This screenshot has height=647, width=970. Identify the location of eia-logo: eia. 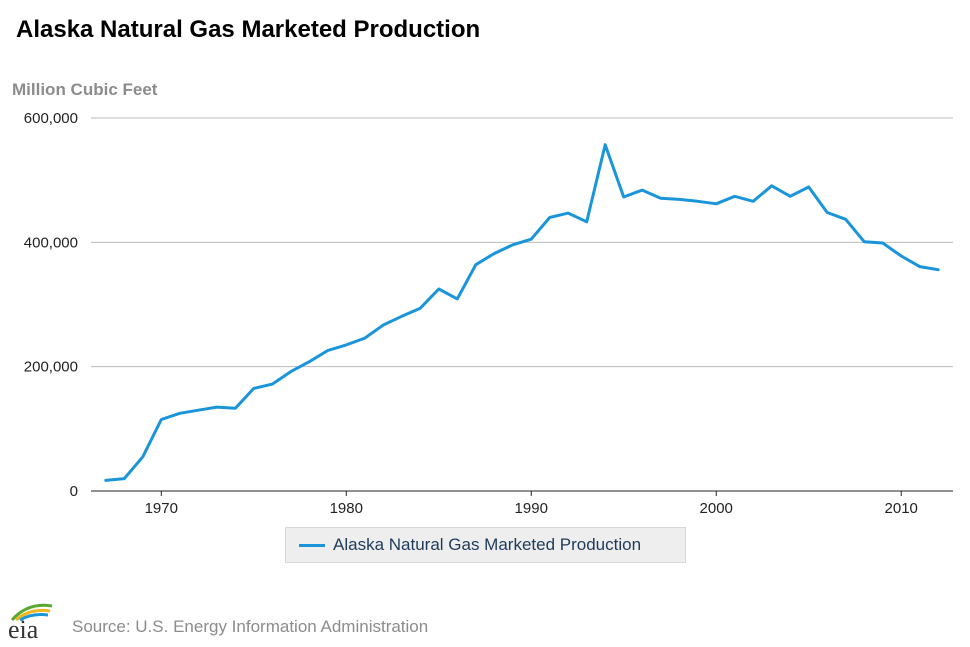
(30, 622).